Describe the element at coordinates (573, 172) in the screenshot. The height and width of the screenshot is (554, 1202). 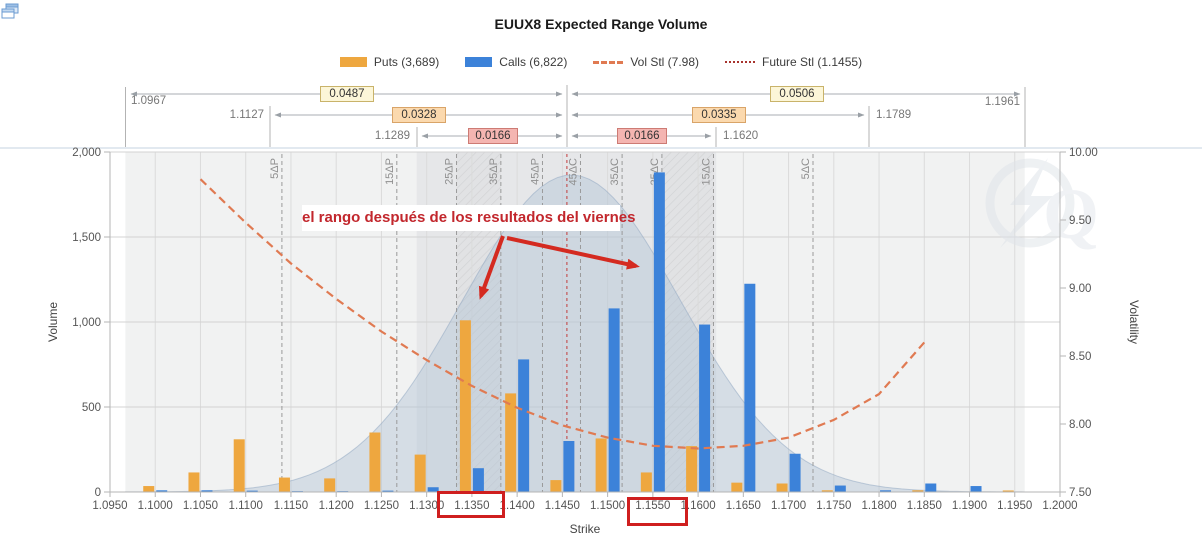
I see `delta-line-label: 45ΔC` at that location.